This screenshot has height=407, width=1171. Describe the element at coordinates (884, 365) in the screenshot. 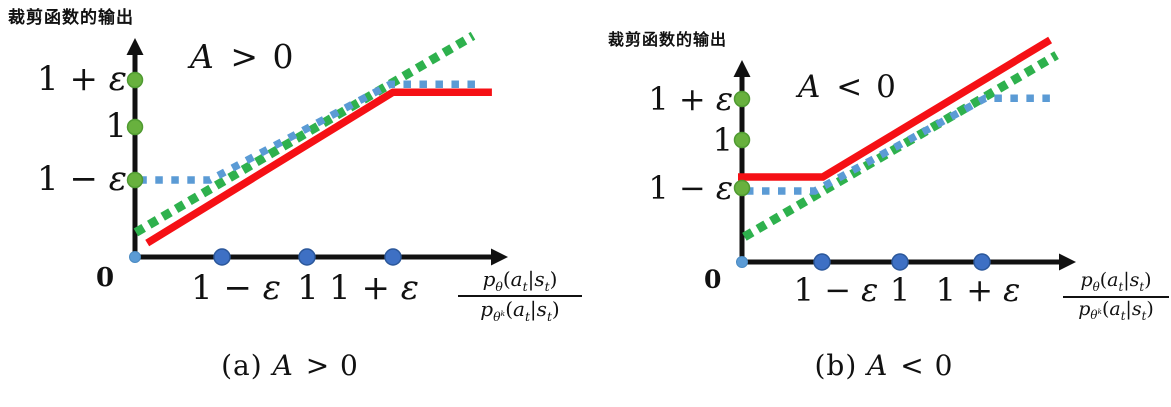

I see `caption-b: (b) A < 0` at that location.